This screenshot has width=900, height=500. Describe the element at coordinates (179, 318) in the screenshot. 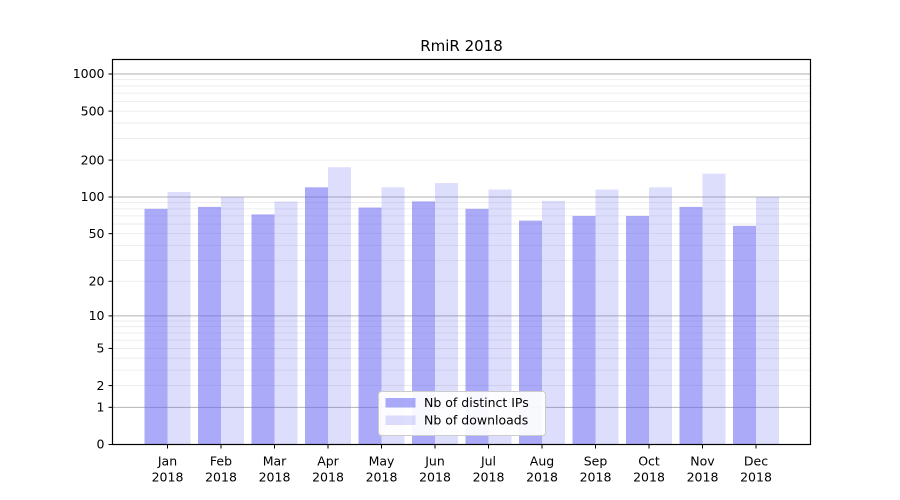

I see `bar-jan-downloads` at that location.